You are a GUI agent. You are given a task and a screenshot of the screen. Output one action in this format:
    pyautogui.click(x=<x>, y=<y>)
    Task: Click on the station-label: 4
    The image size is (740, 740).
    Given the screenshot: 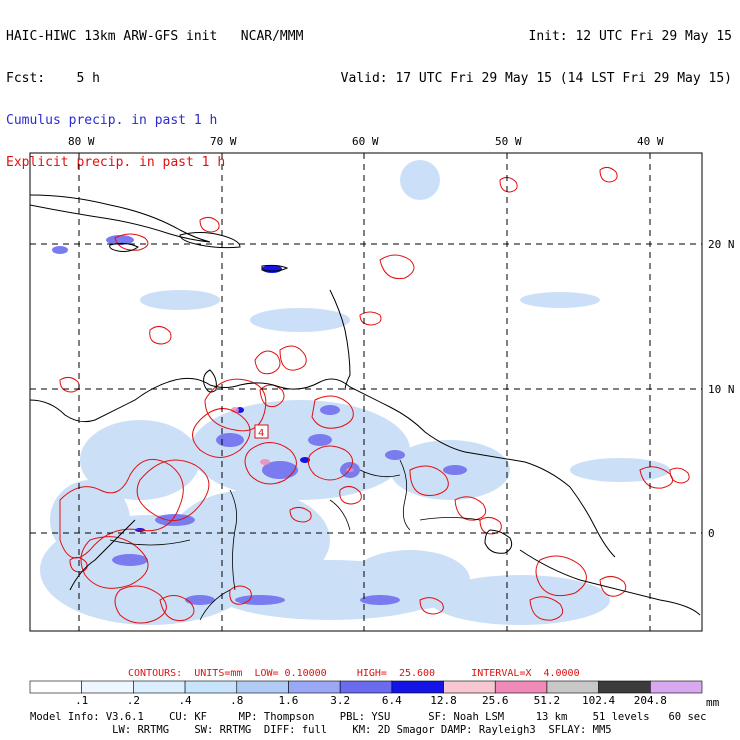 What is the action you would take?
    pyautogui.click(x=261, y=433)
    